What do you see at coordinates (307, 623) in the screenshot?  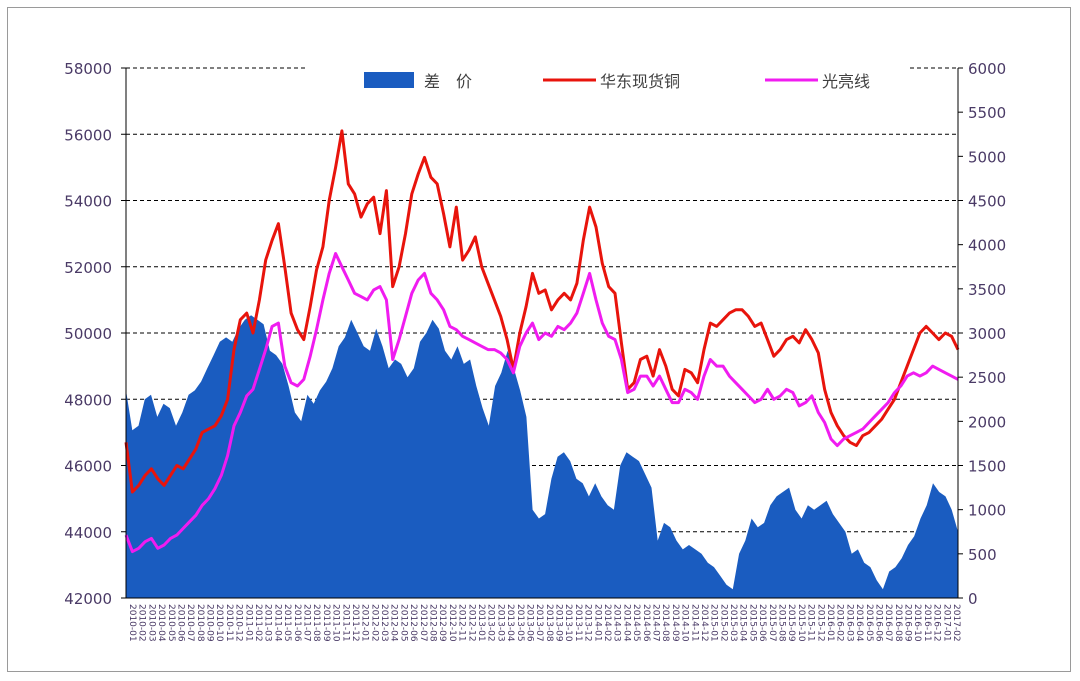 I see `x-tick-label: 2011-07` at bounding box center [307, 623].